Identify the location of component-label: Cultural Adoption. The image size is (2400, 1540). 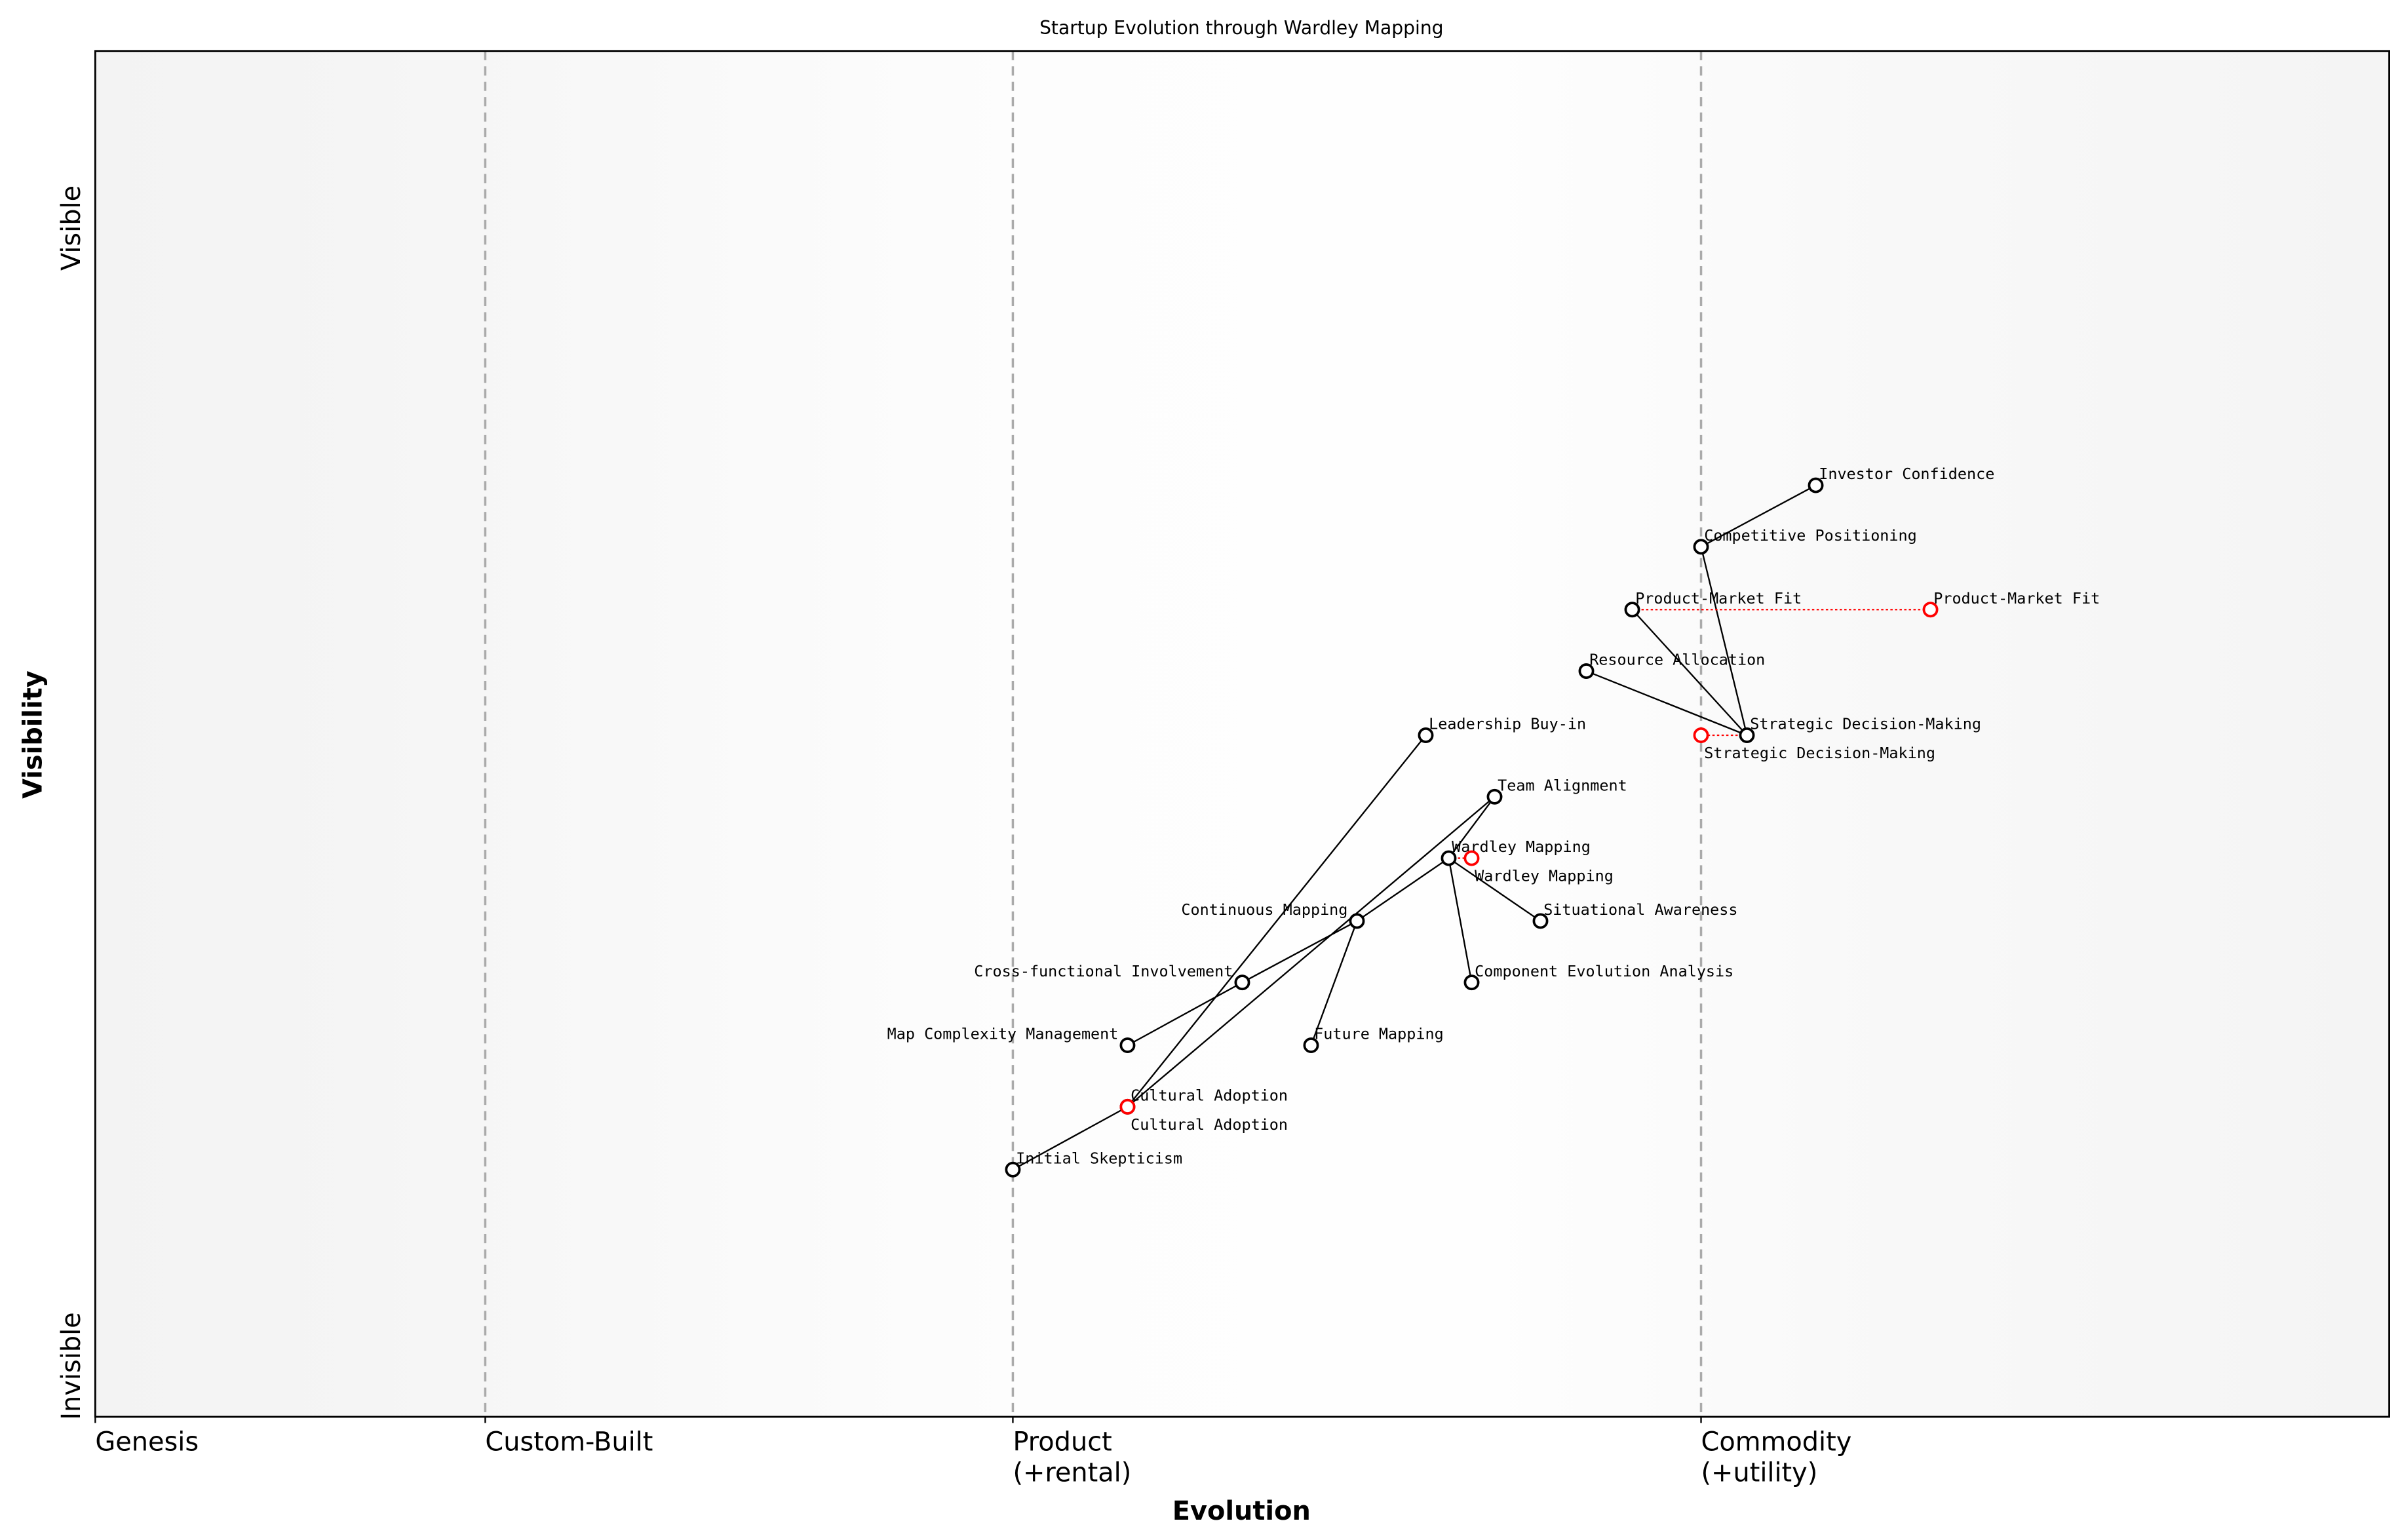
(1209, 1096).